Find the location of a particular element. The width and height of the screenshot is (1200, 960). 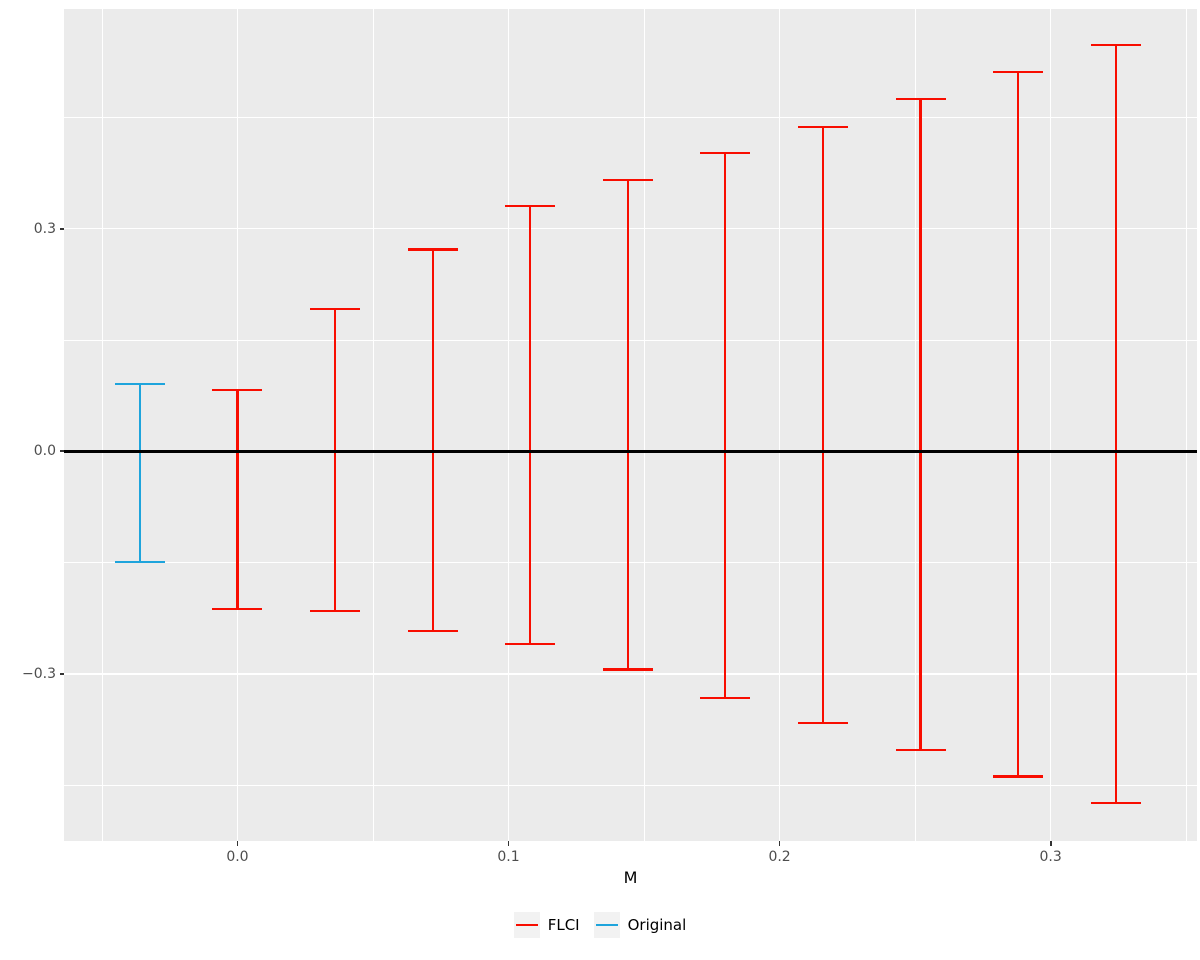

x-tick-label: 0.0 is located at coordinates (237, 857).